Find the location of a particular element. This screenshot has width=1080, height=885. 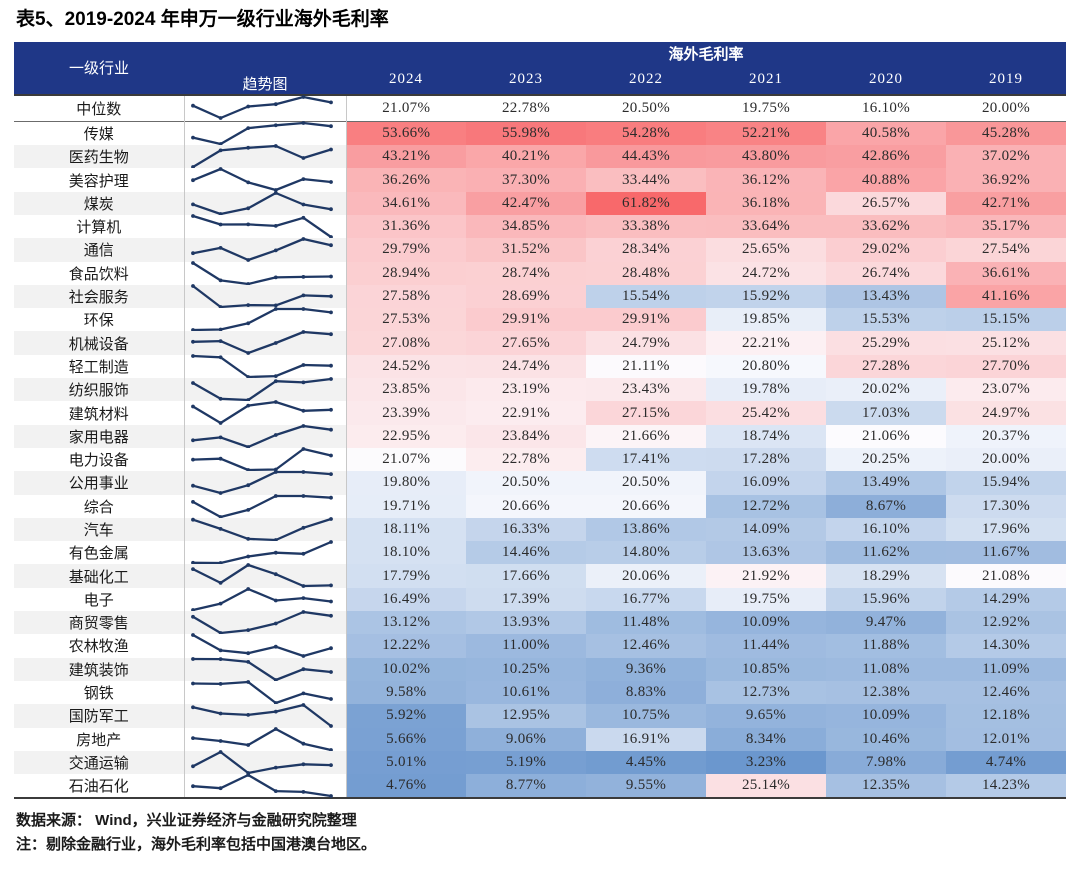

table-row: 传媒 53.66% 55.98% 54.28% 52.21% 40.58% 45.28% is located at coordinates (540, 133).